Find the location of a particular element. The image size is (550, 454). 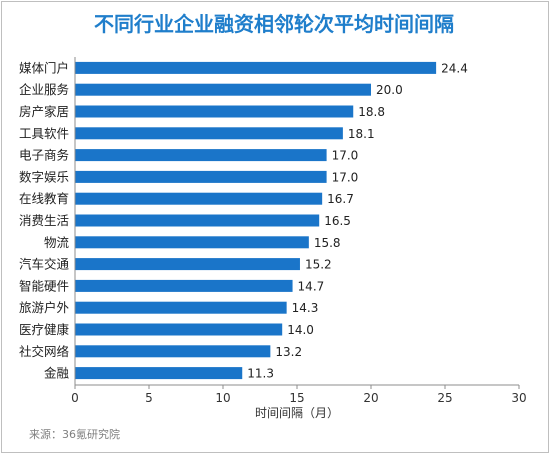

category-label: 消费生活 is located at coordinates (44, 220).